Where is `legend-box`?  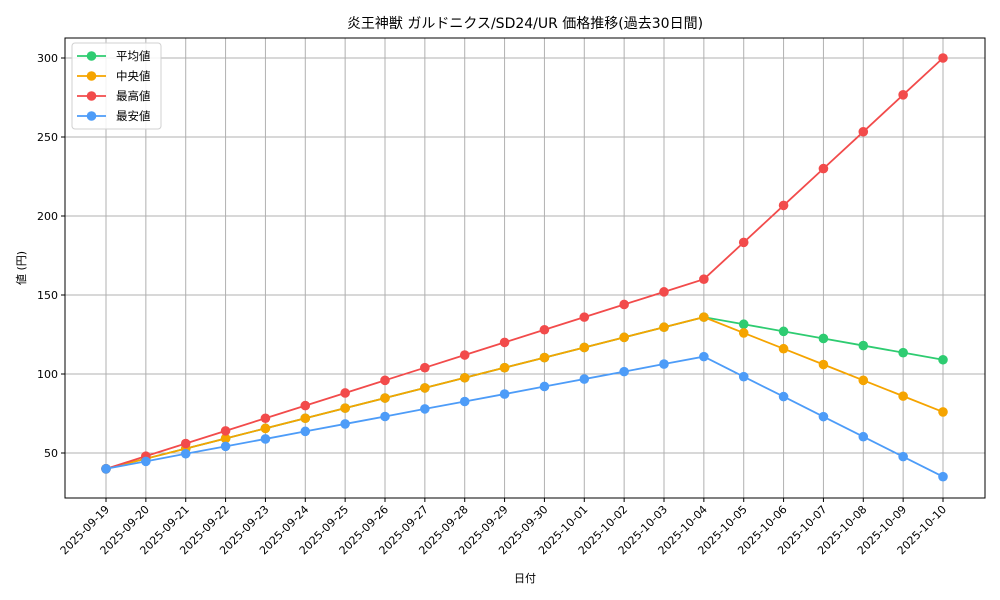
legend-box is located at coordinates (116, 86).